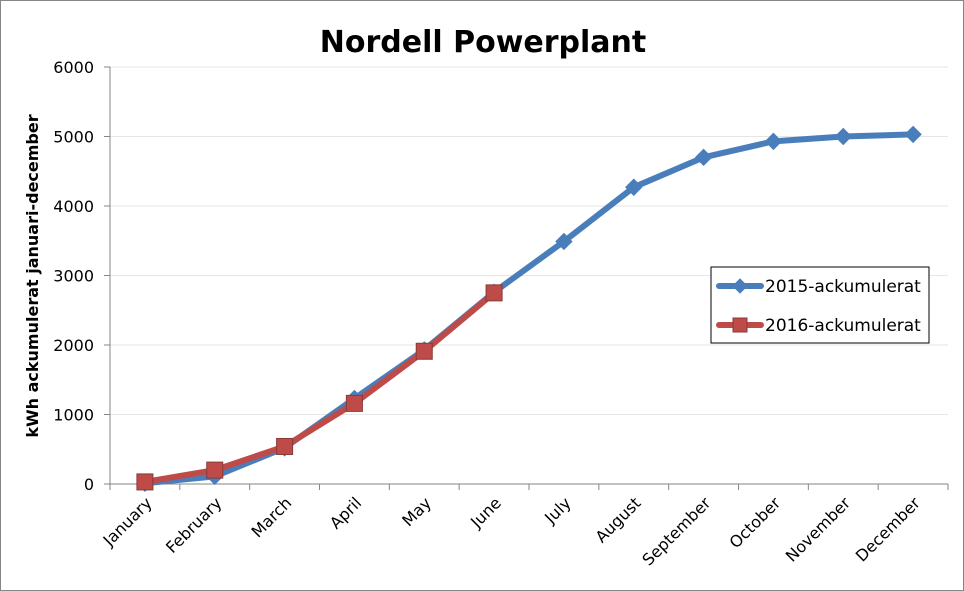  What do you see at coordinates (73, 415) in the screenshot?
I see `y-tick-label: 1000` at bounding box center [73, 415].